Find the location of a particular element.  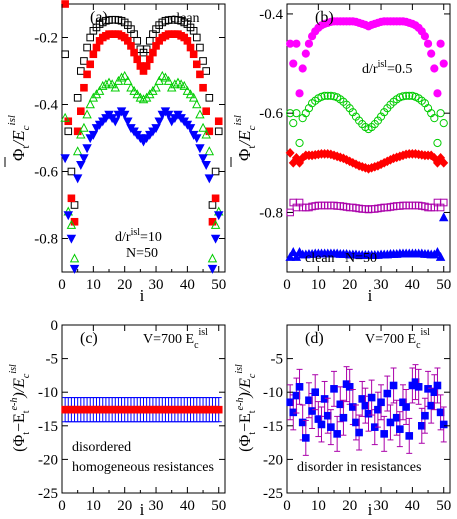

panel-b-series-4-point is located at coordinates (440, 256).